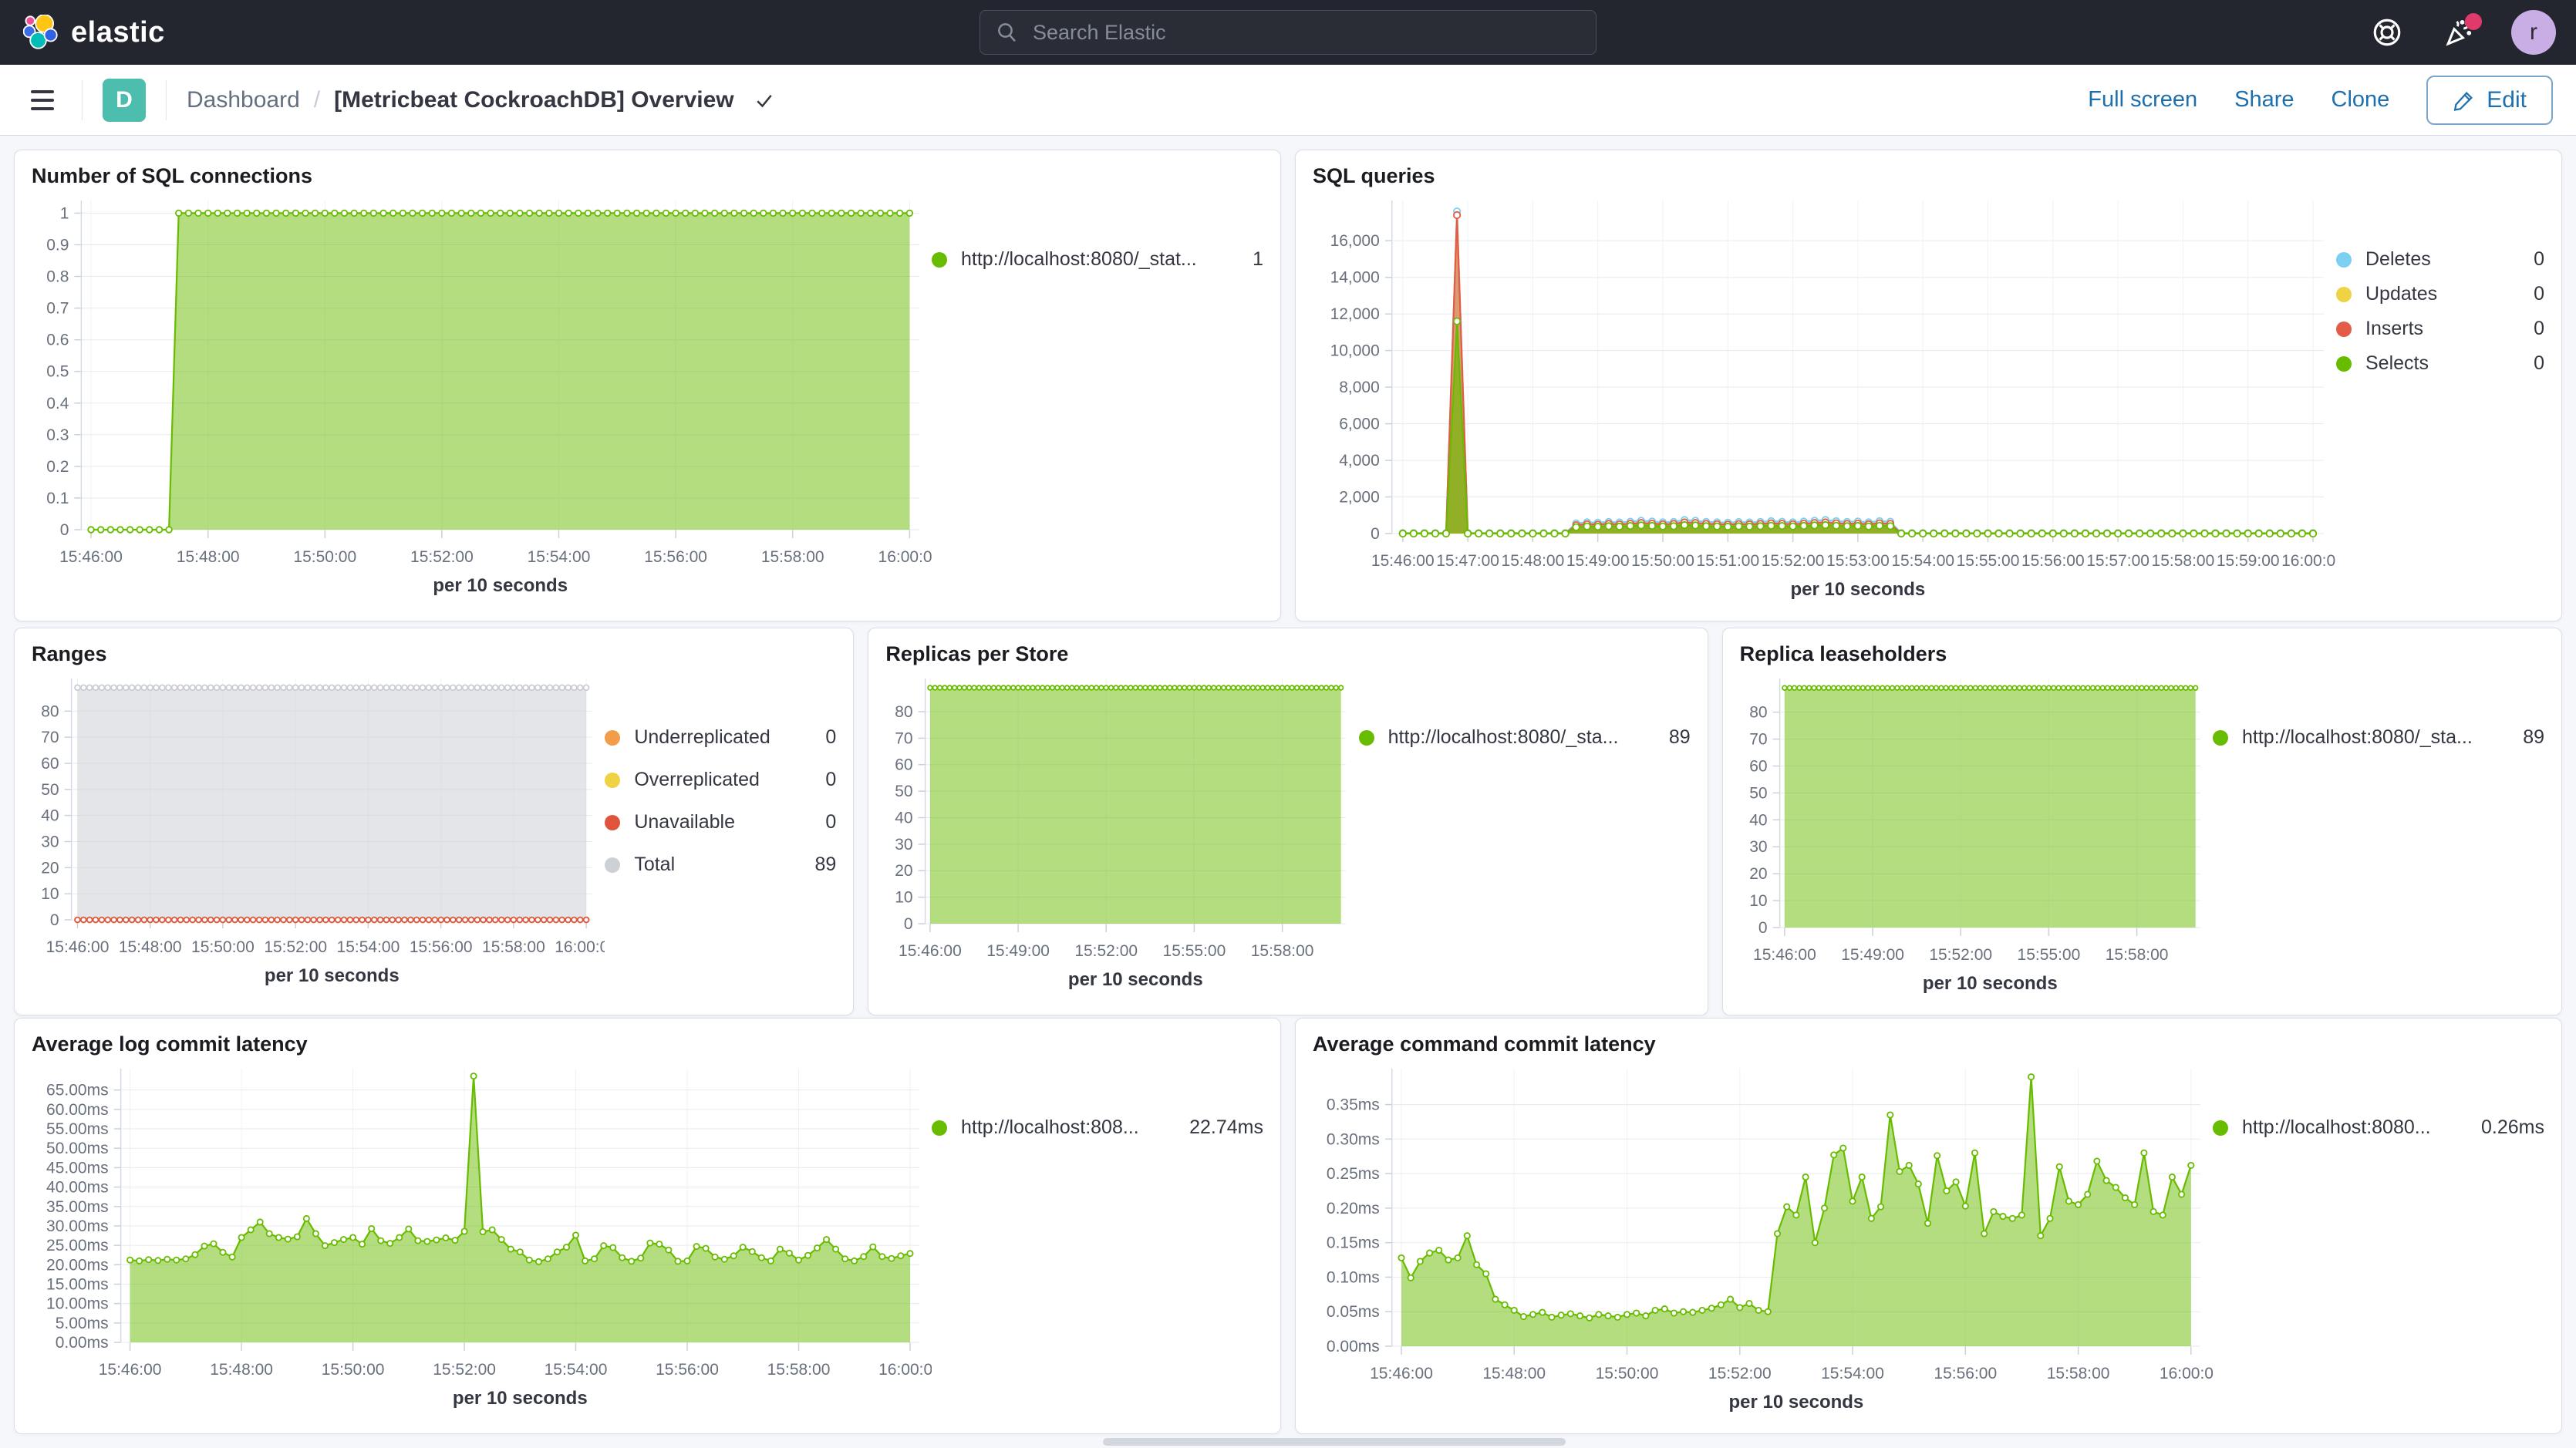 The width and height of the screenshot is (2576, 1448). I want to click on panel-title: Number of SQL connections, so click(172, 175).